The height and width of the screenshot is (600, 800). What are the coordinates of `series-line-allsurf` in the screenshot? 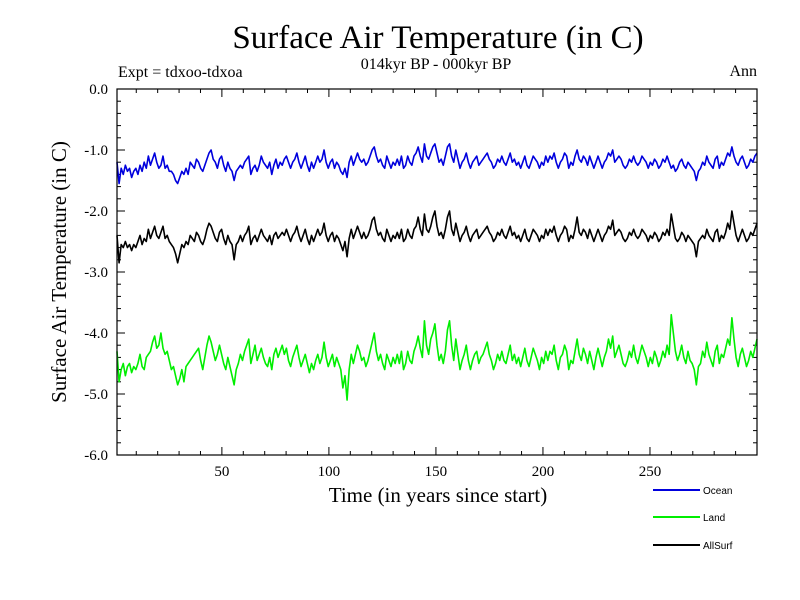 It's located at (437, 237).